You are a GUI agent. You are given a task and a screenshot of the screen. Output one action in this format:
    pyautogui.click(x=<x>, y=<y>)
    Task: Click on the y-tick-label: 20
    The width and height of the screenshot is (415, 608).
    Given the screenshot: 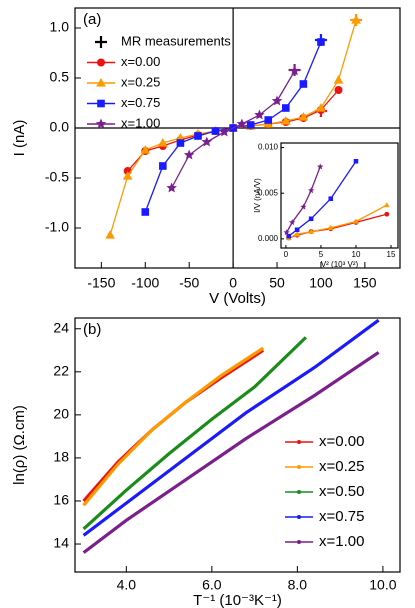 What is the action you would take?
    pyautogui.click(x=61, y=414)
    